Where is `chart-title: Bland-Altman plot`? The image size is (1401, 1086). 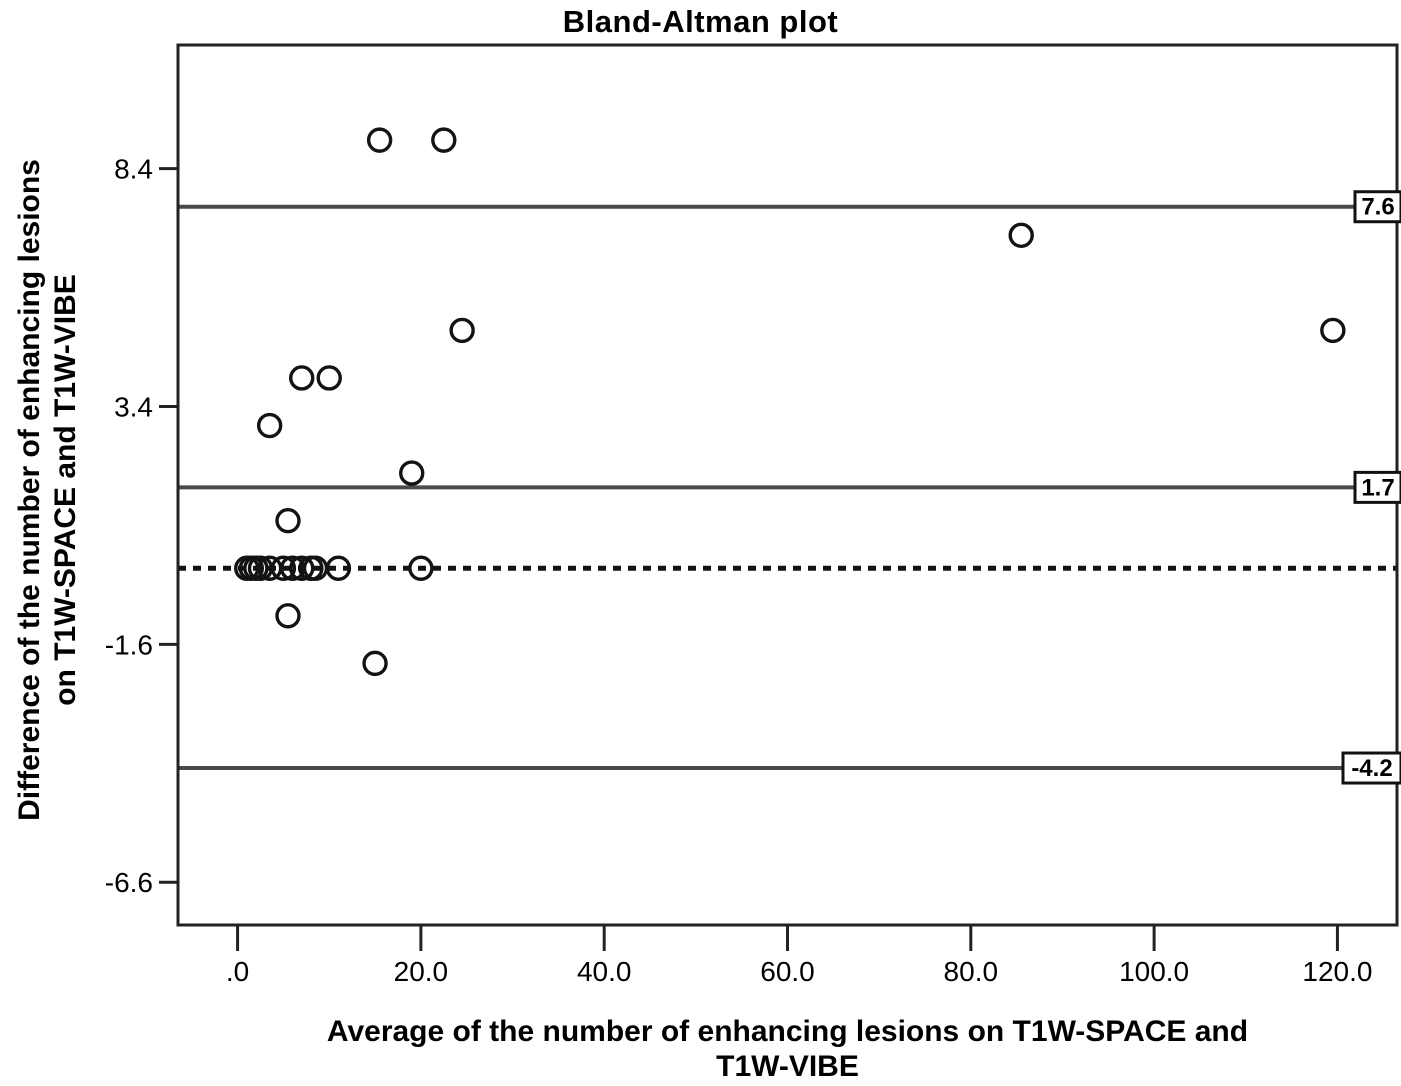 chart-title: Bland-Altman plot is located at coordinates (700, 21).